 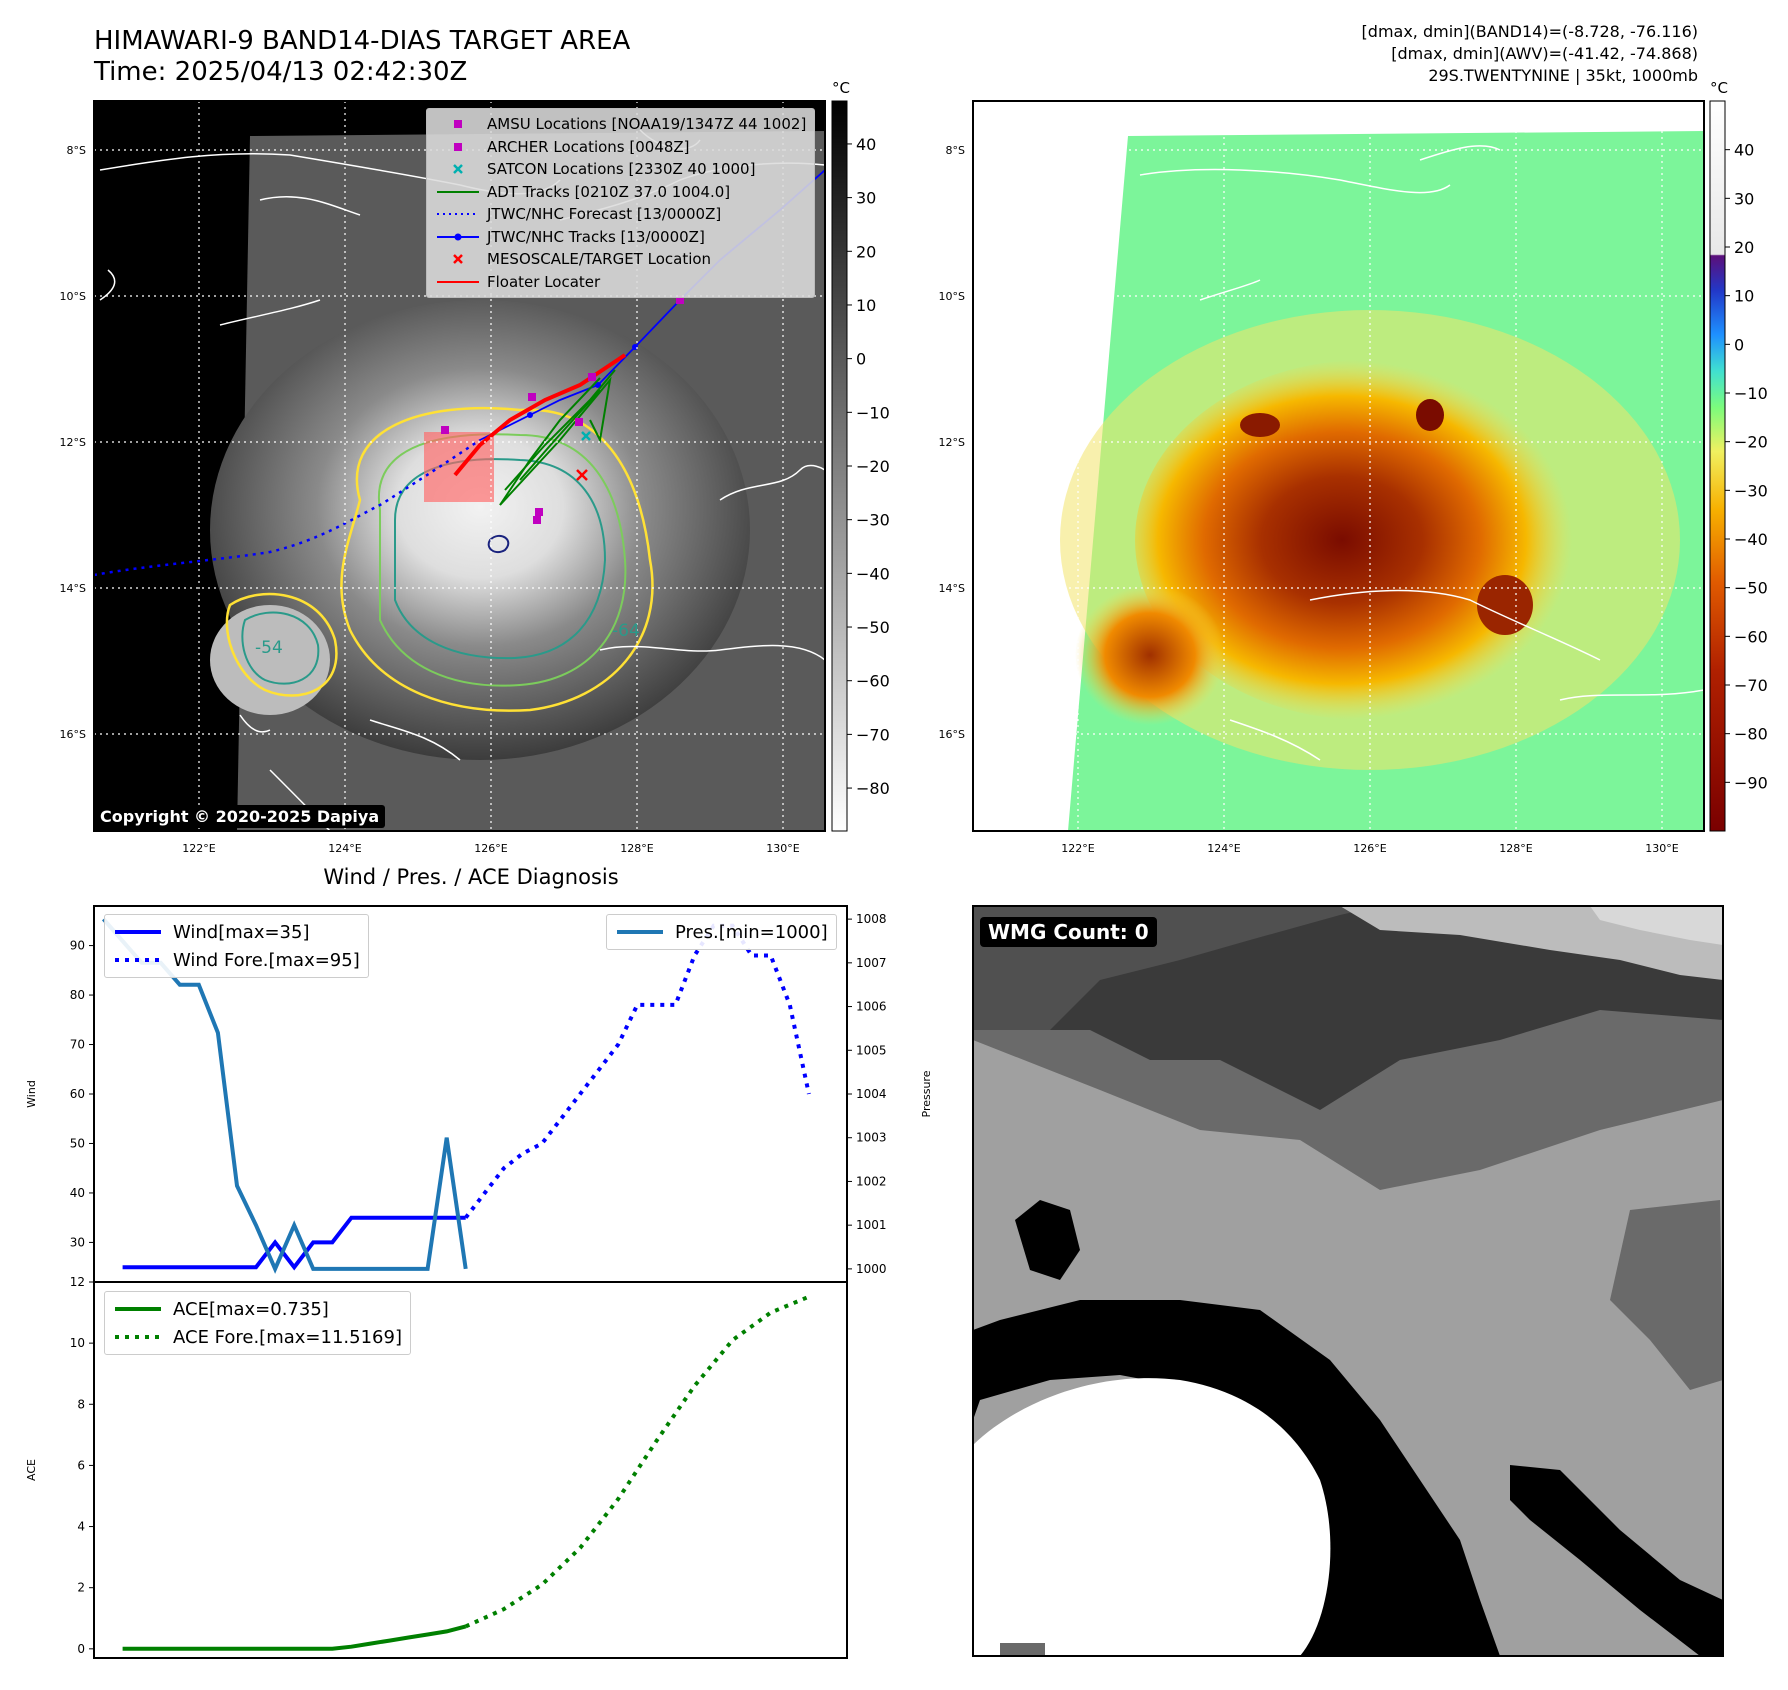 I want to click on contour-teal-west, so click(x=280, y=648).